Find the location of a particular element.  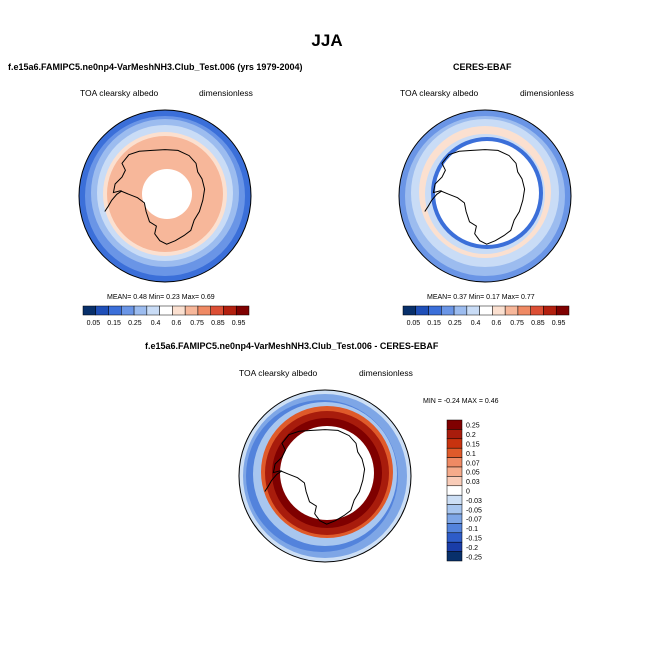

panel3-map is located at coordinates (325, 476).